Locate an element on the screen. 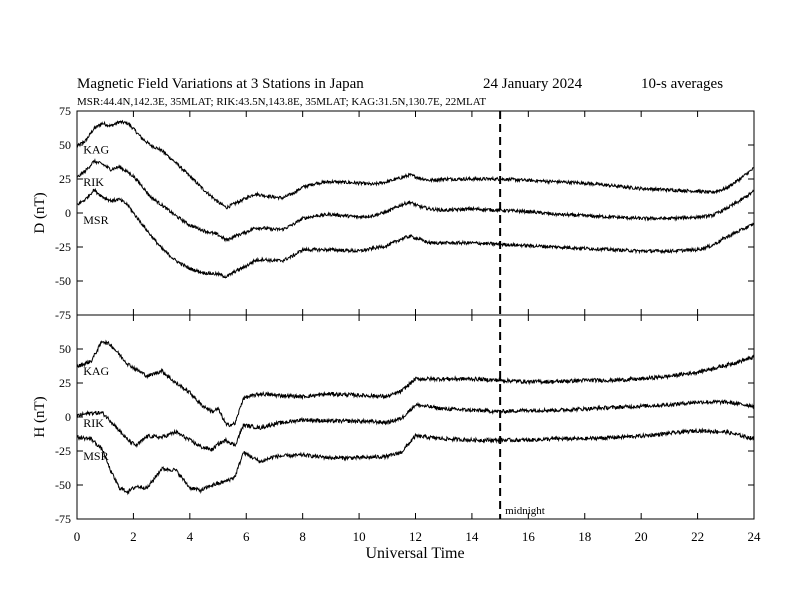 This screenshot has height=612, width=792. x-axis-label: Universal Time is located at coordinates (414, 553).